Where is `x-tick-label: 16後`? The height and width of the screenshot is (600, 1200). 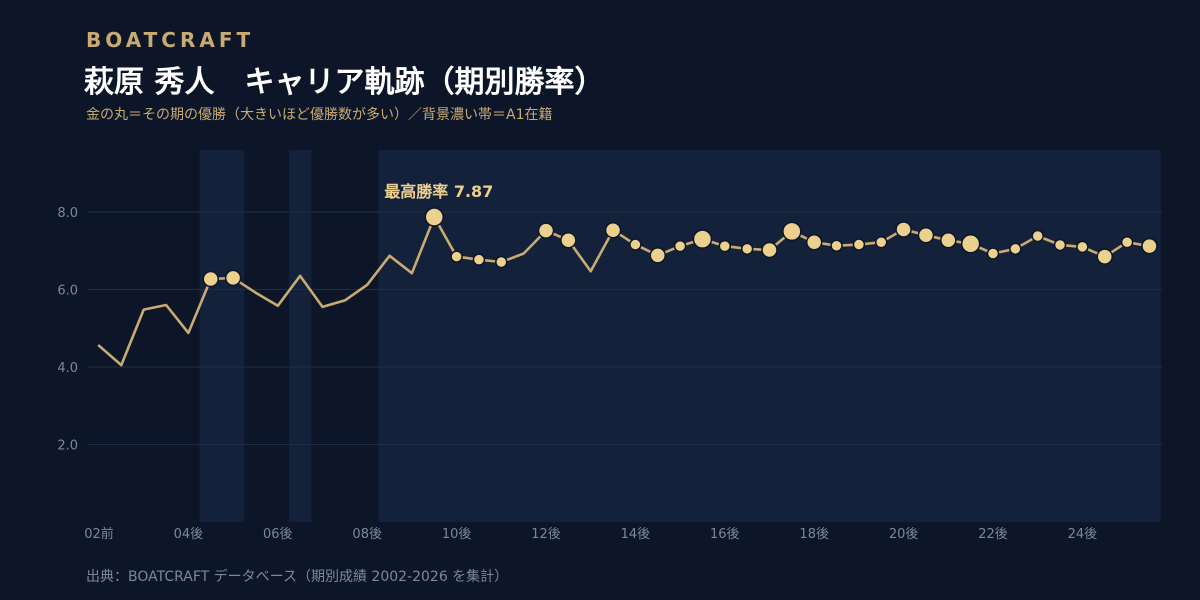
x-tick-label: 16後 is located at coordinates (725, 534).